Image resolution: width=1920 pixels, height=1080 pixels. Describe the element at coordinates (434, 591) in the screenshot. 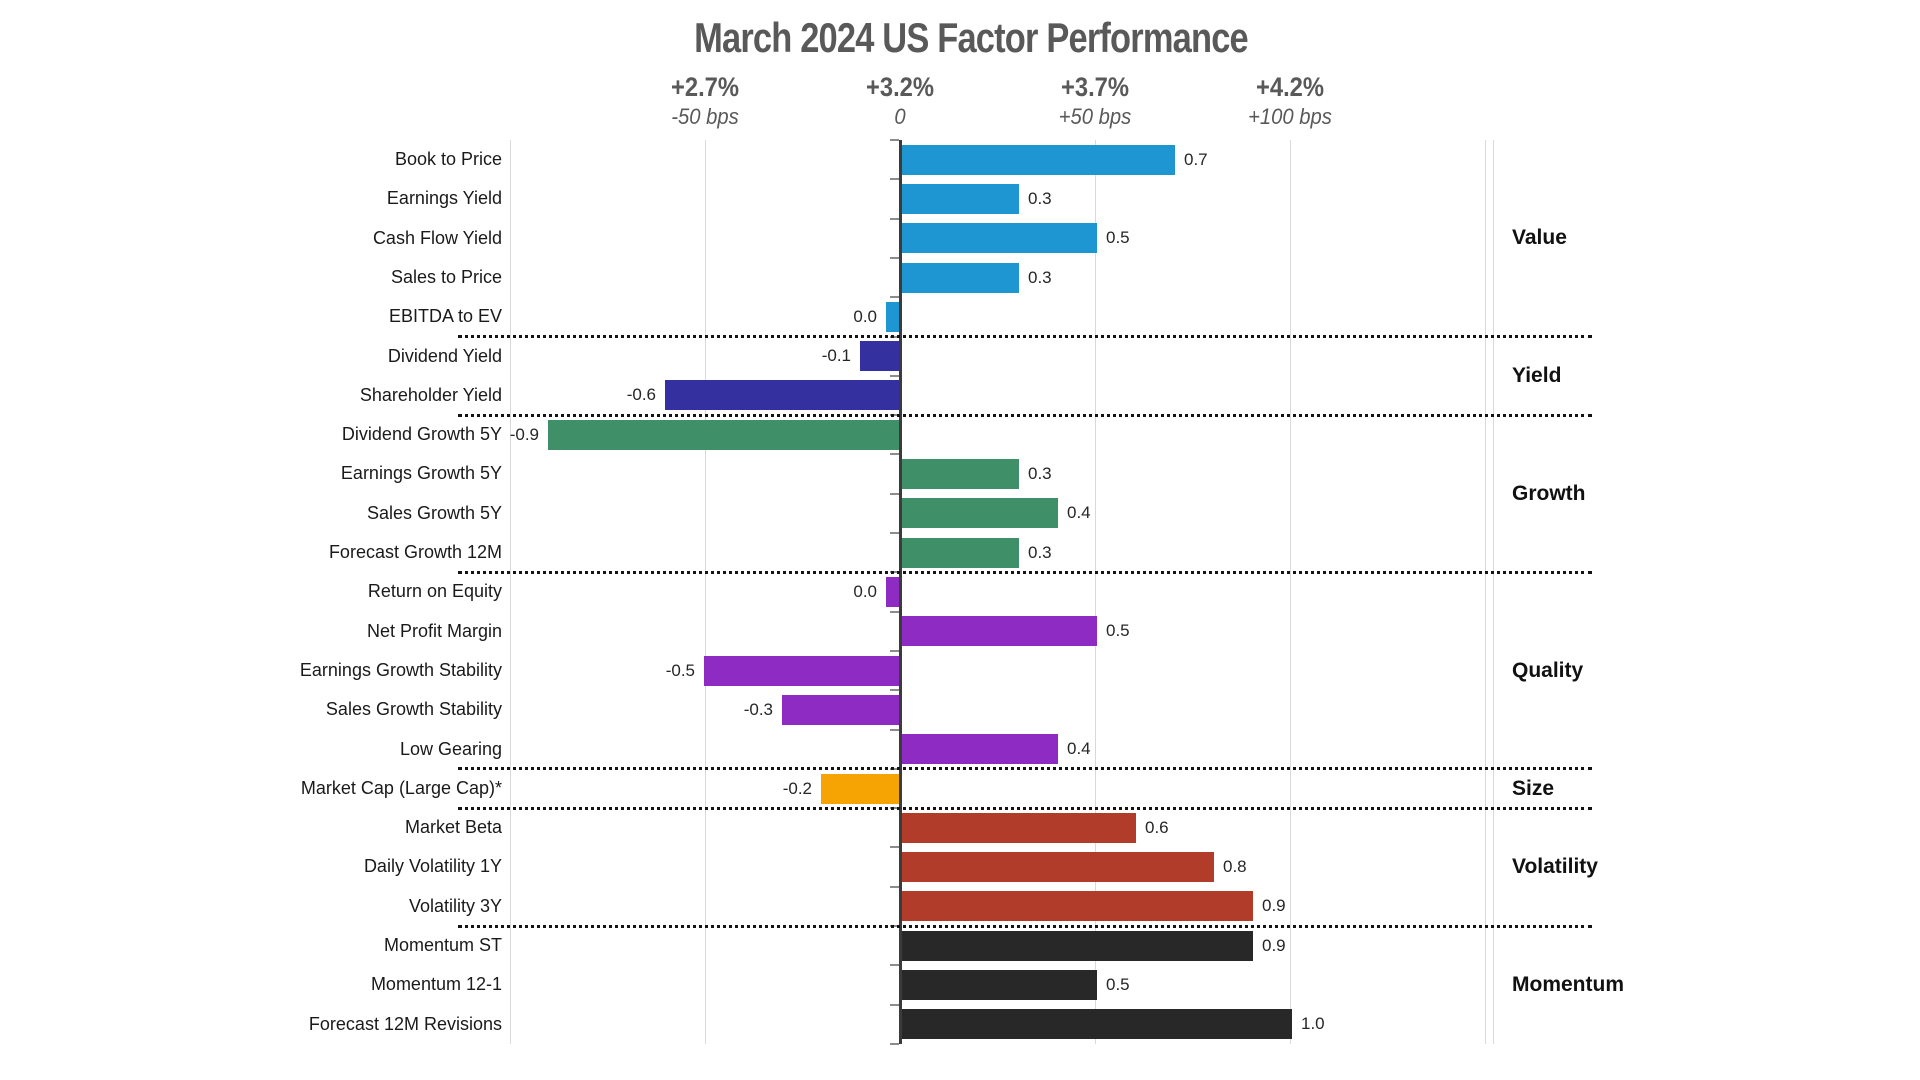

I see `factor-label: Return on Equity` at that location.